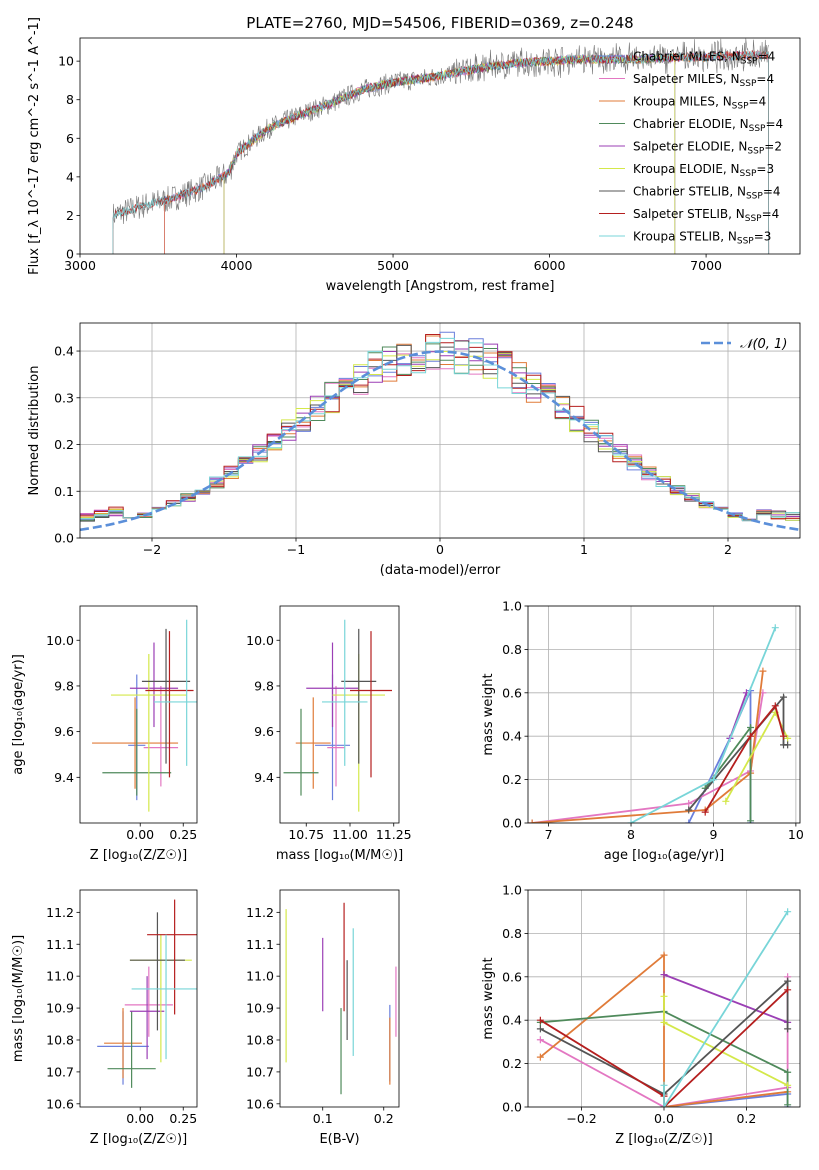 The height and width of the screenshot is (1170, 819). I want to click on legend-entry: Salpeter MILES, NSSP=4, so click(703, 80).